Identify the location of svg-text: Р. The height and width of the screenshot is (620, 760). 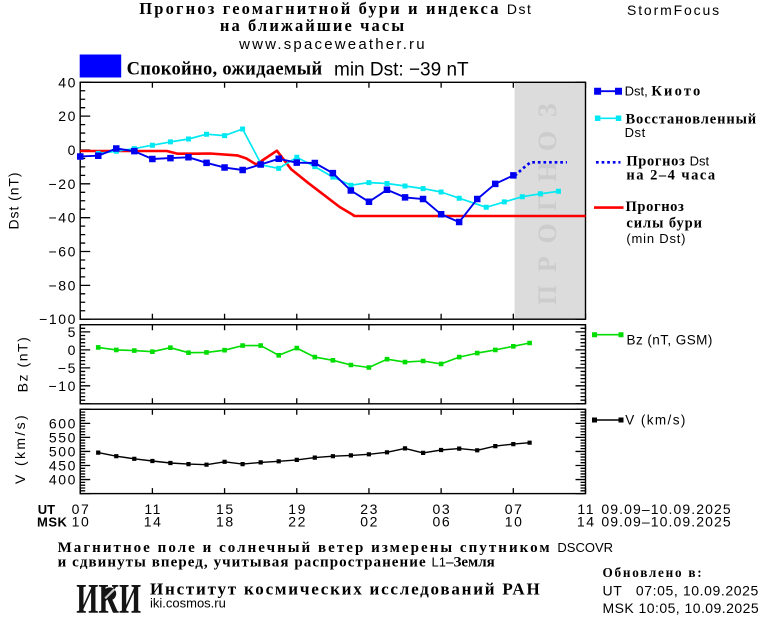
(547, 264).